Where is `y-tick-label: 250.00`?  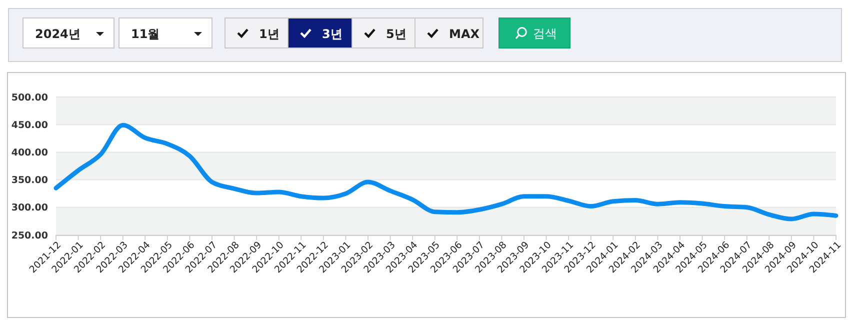 y-tick-label: 250.00 is located at coordinates (29, 236).